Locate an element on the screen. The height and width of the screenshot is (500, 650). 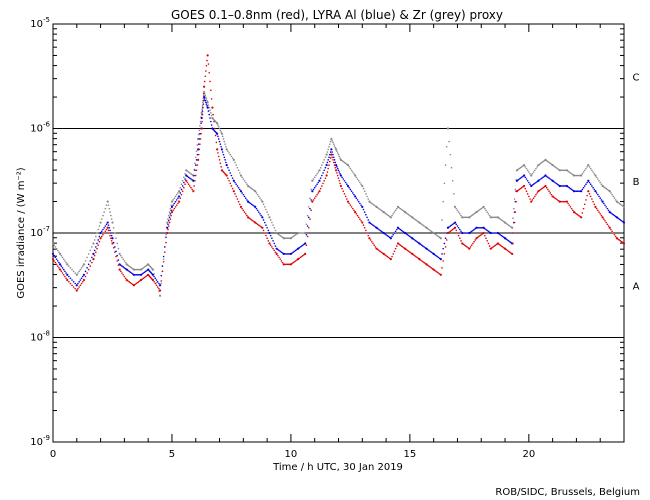
y-tick-label: 10-6 is located at coordinates (40, 128).